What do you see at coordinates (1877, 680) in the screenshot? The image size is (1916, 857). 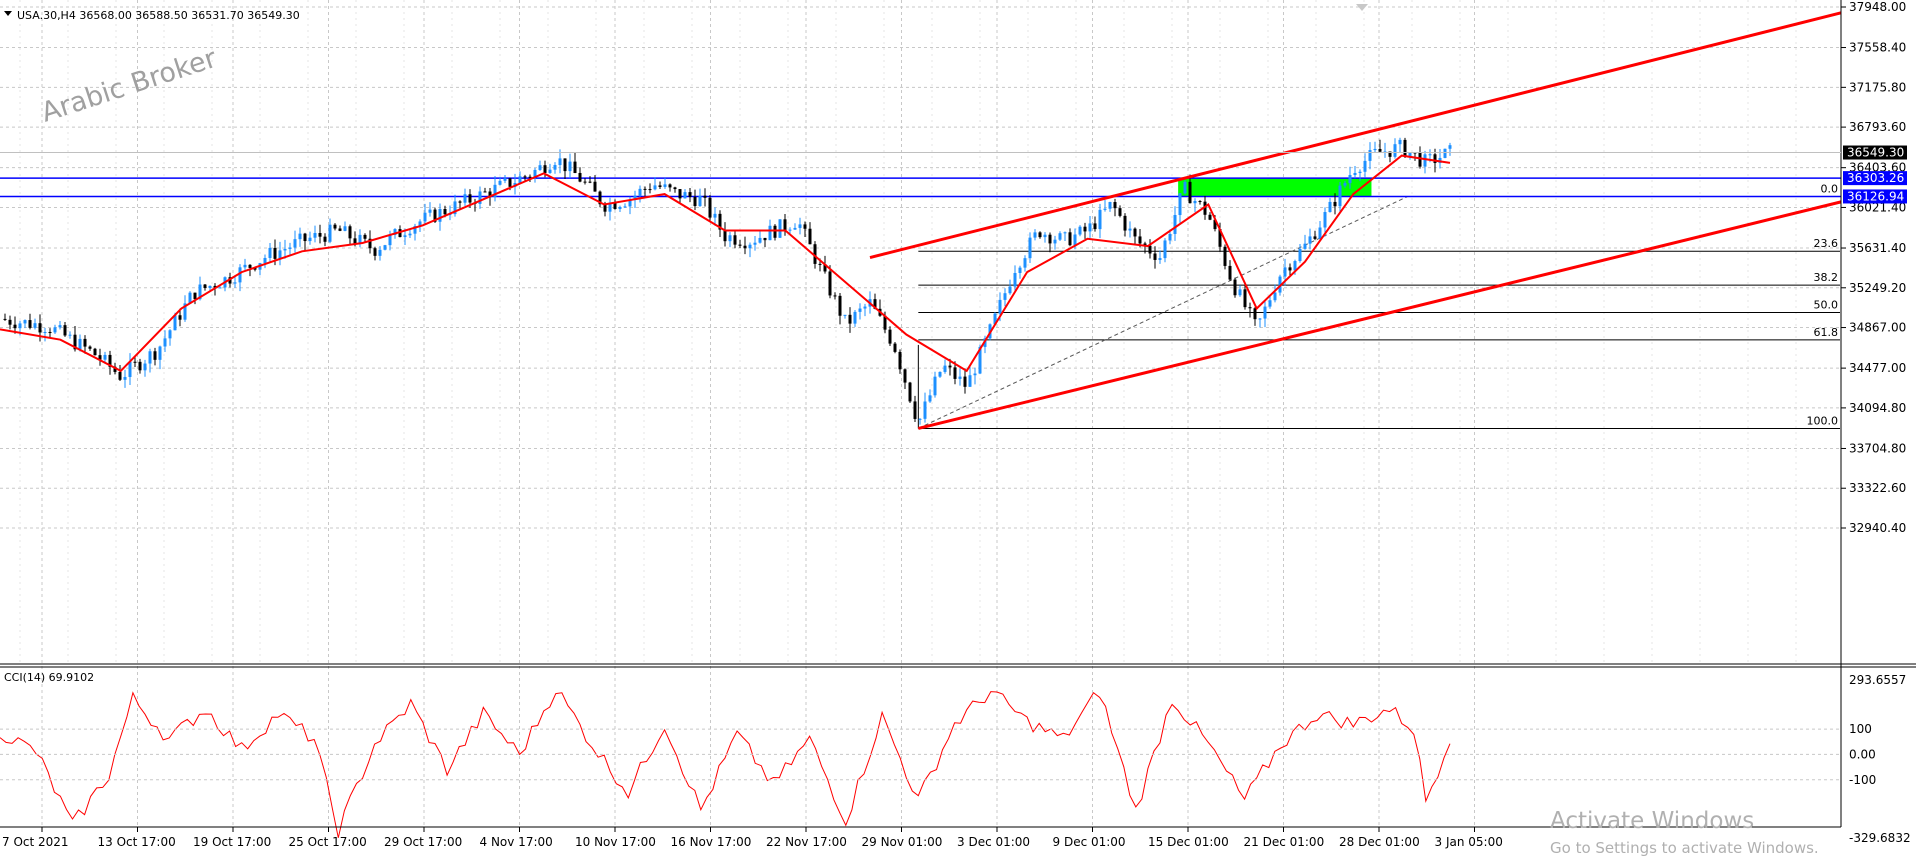 I see `cci-tick-label: 293.6557` at bounding box center [1877, 680].